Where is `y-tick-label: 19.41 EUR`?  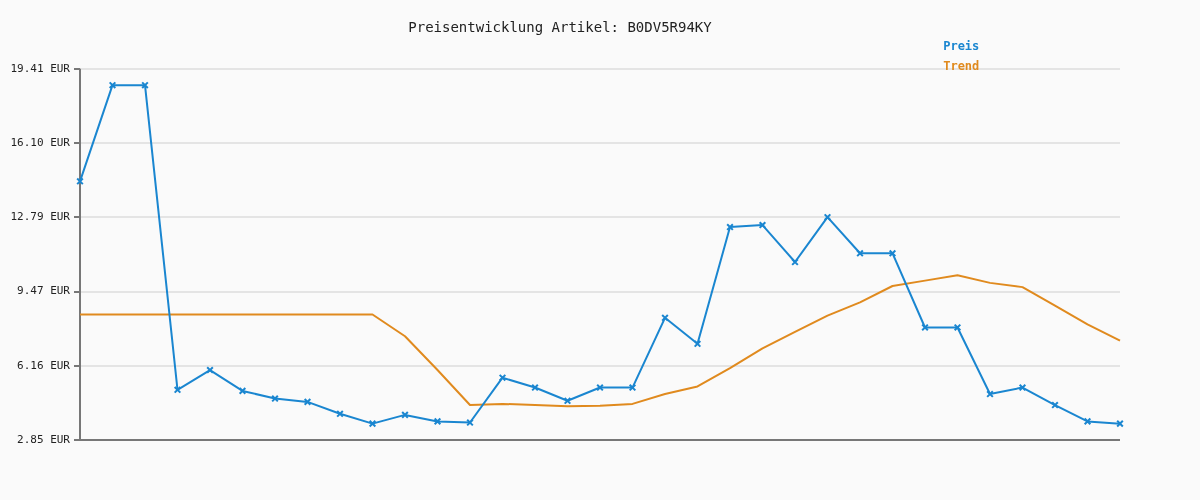 y-tick-label: 19.41 EUR is located at coordinates (40, 68).